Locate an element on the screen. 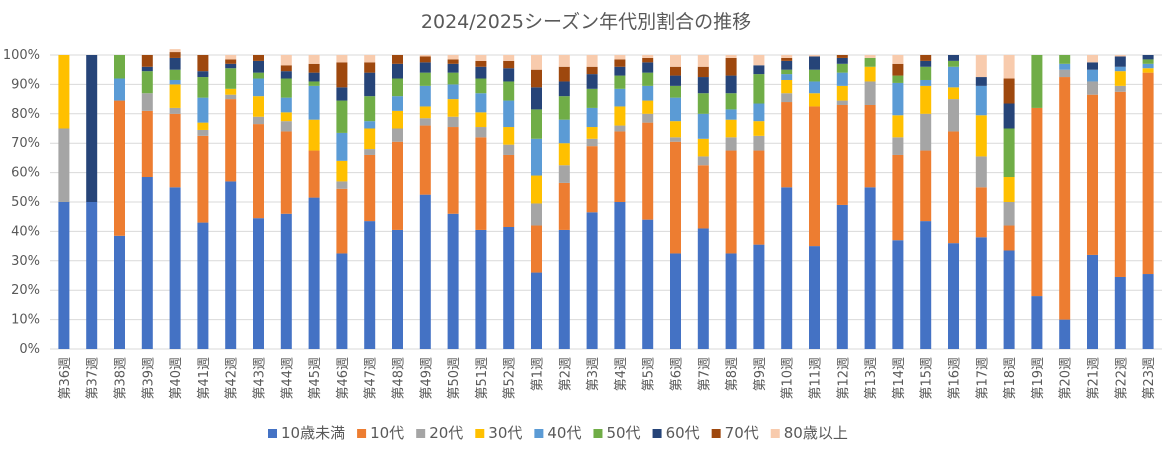 This screenshot has height=459, width=1173. y-tick-label: 30% is located at coordinates (25, 261).